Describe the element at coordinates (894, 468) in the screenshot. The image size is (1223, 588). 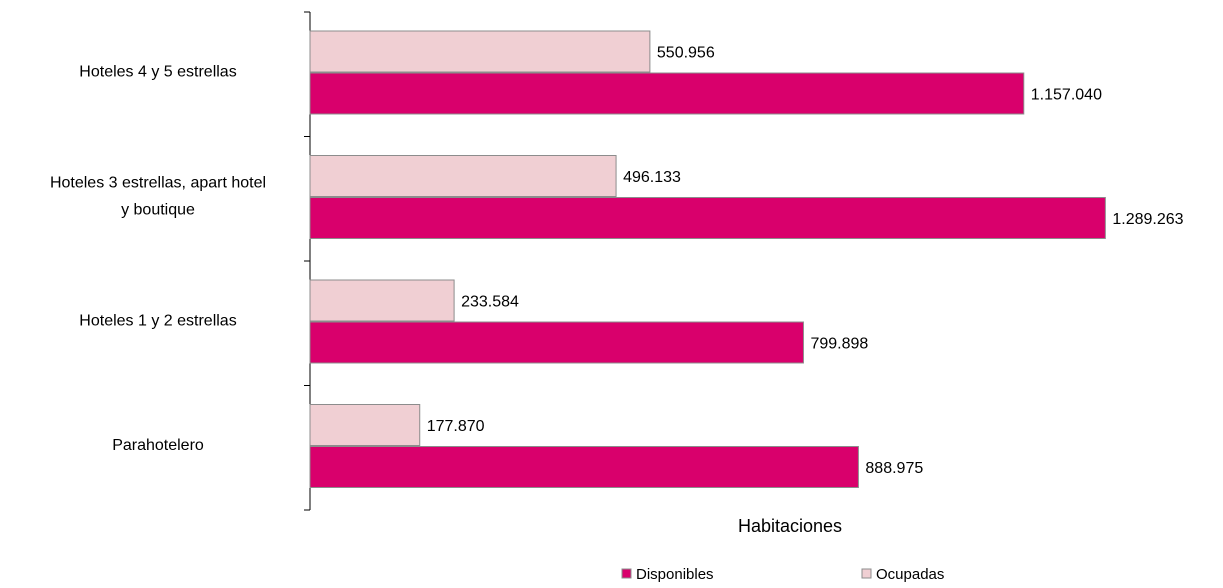
I see `data-label: 888.975` at that location.